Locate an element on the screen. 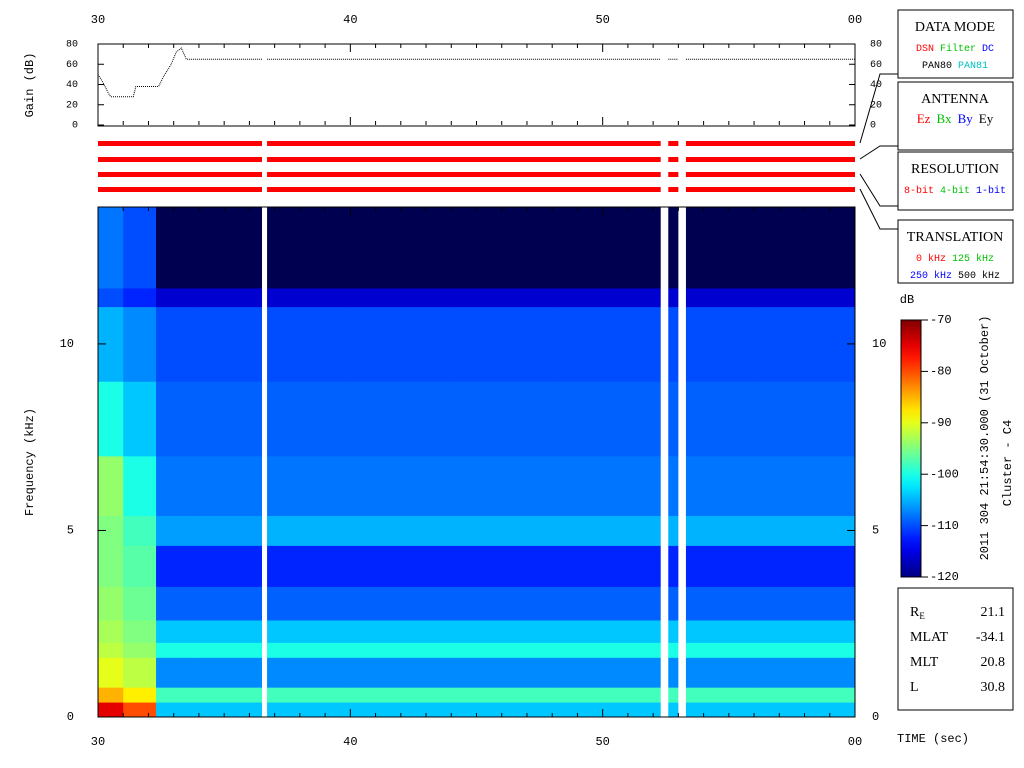  x-tick-label-top: 00 is located at coordinates (855, 20).